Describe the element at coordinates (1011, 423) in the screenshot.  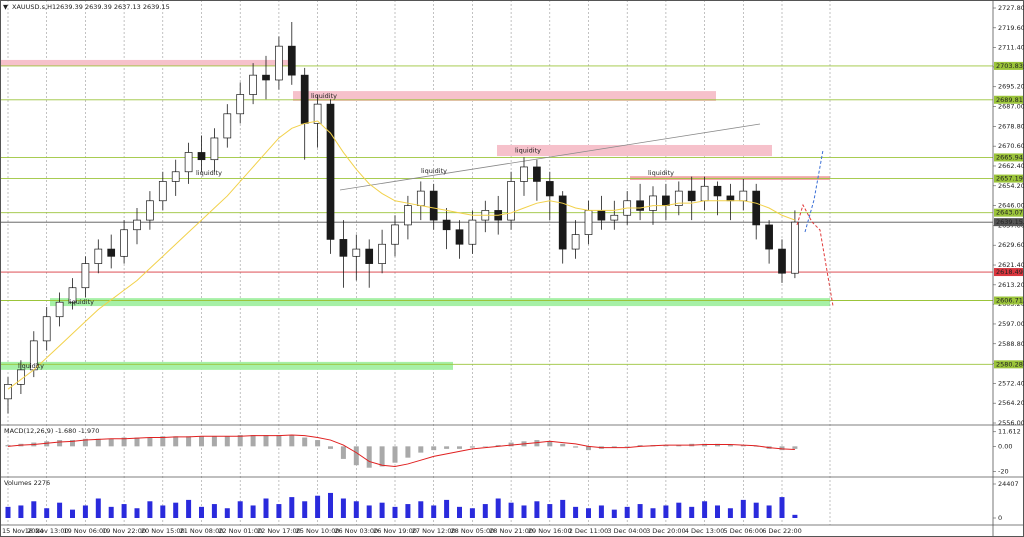
I see `y-tick-label: 2556.00` at that location.